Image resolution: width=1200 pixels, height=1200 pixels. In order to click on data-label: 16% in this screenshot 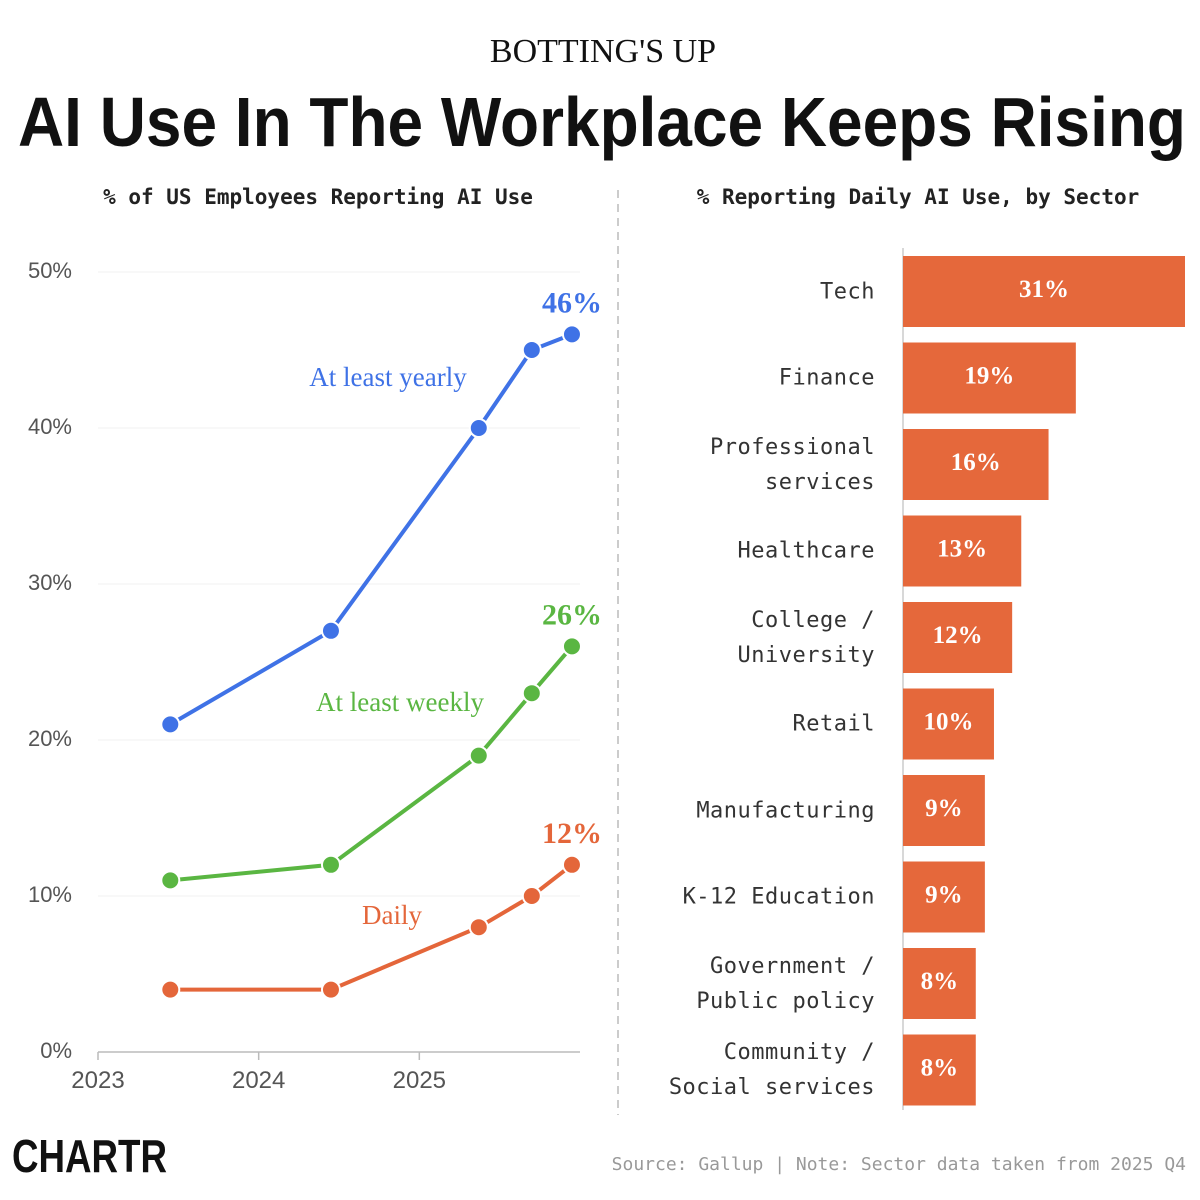, I will do `click(976, 462)`.